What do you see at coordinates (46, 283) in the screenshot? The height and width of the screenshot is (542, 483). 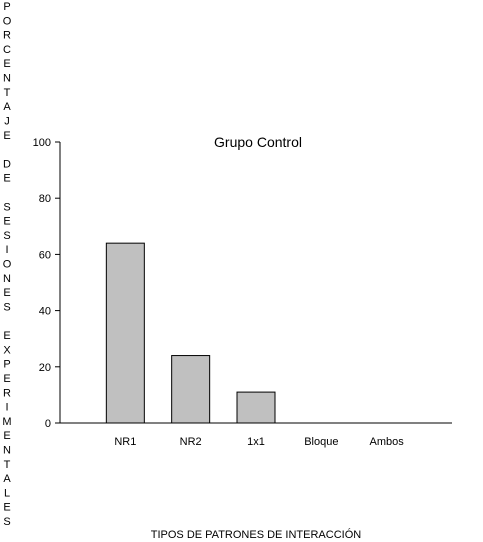 I see `y-ticks: 0 20 40 60 80 100` at bounding box center [46, 283].